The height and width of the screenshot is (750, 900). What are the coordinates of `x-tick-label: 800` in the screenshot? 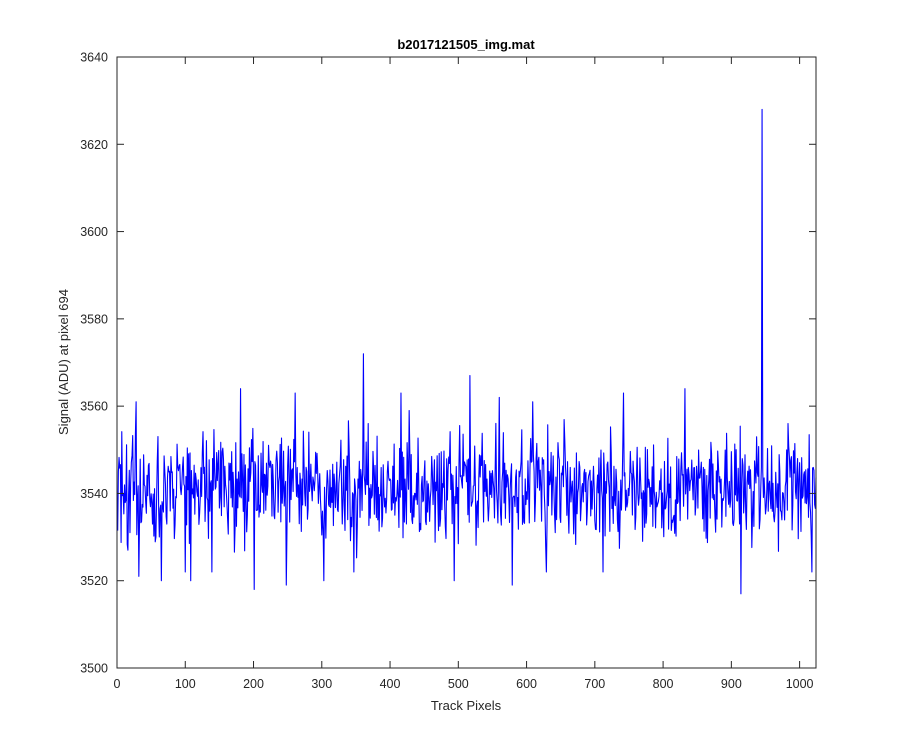 It's located at (663, 684).